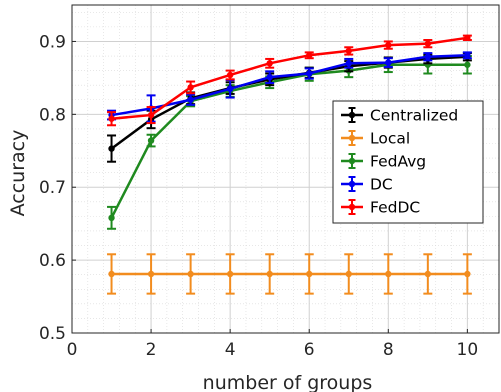 Image resolution: width=501 pixels, height=392 pixels. I want to click on legend-entry-dc: DC, so click(367, 185).